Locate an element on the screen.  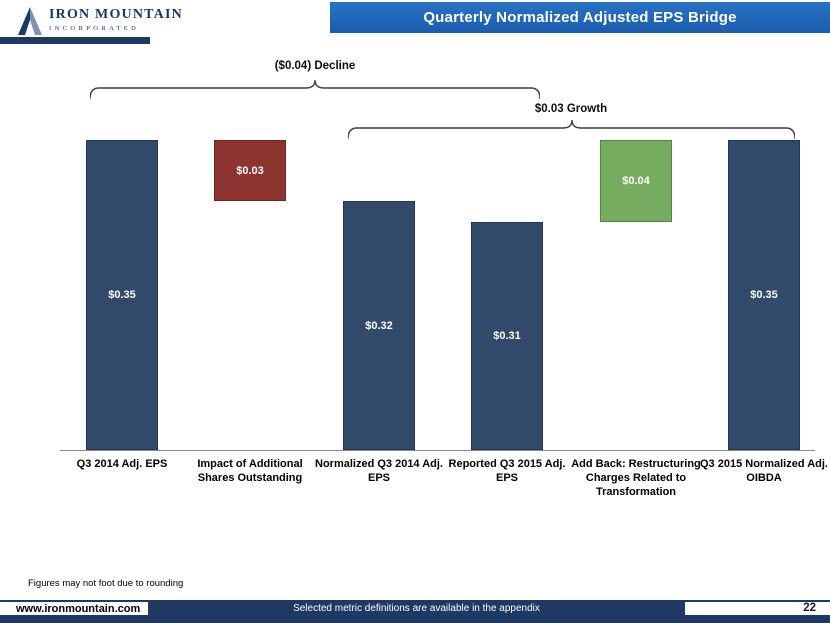
bar-value-label: $0.04 is located at coordinates (636, 180).